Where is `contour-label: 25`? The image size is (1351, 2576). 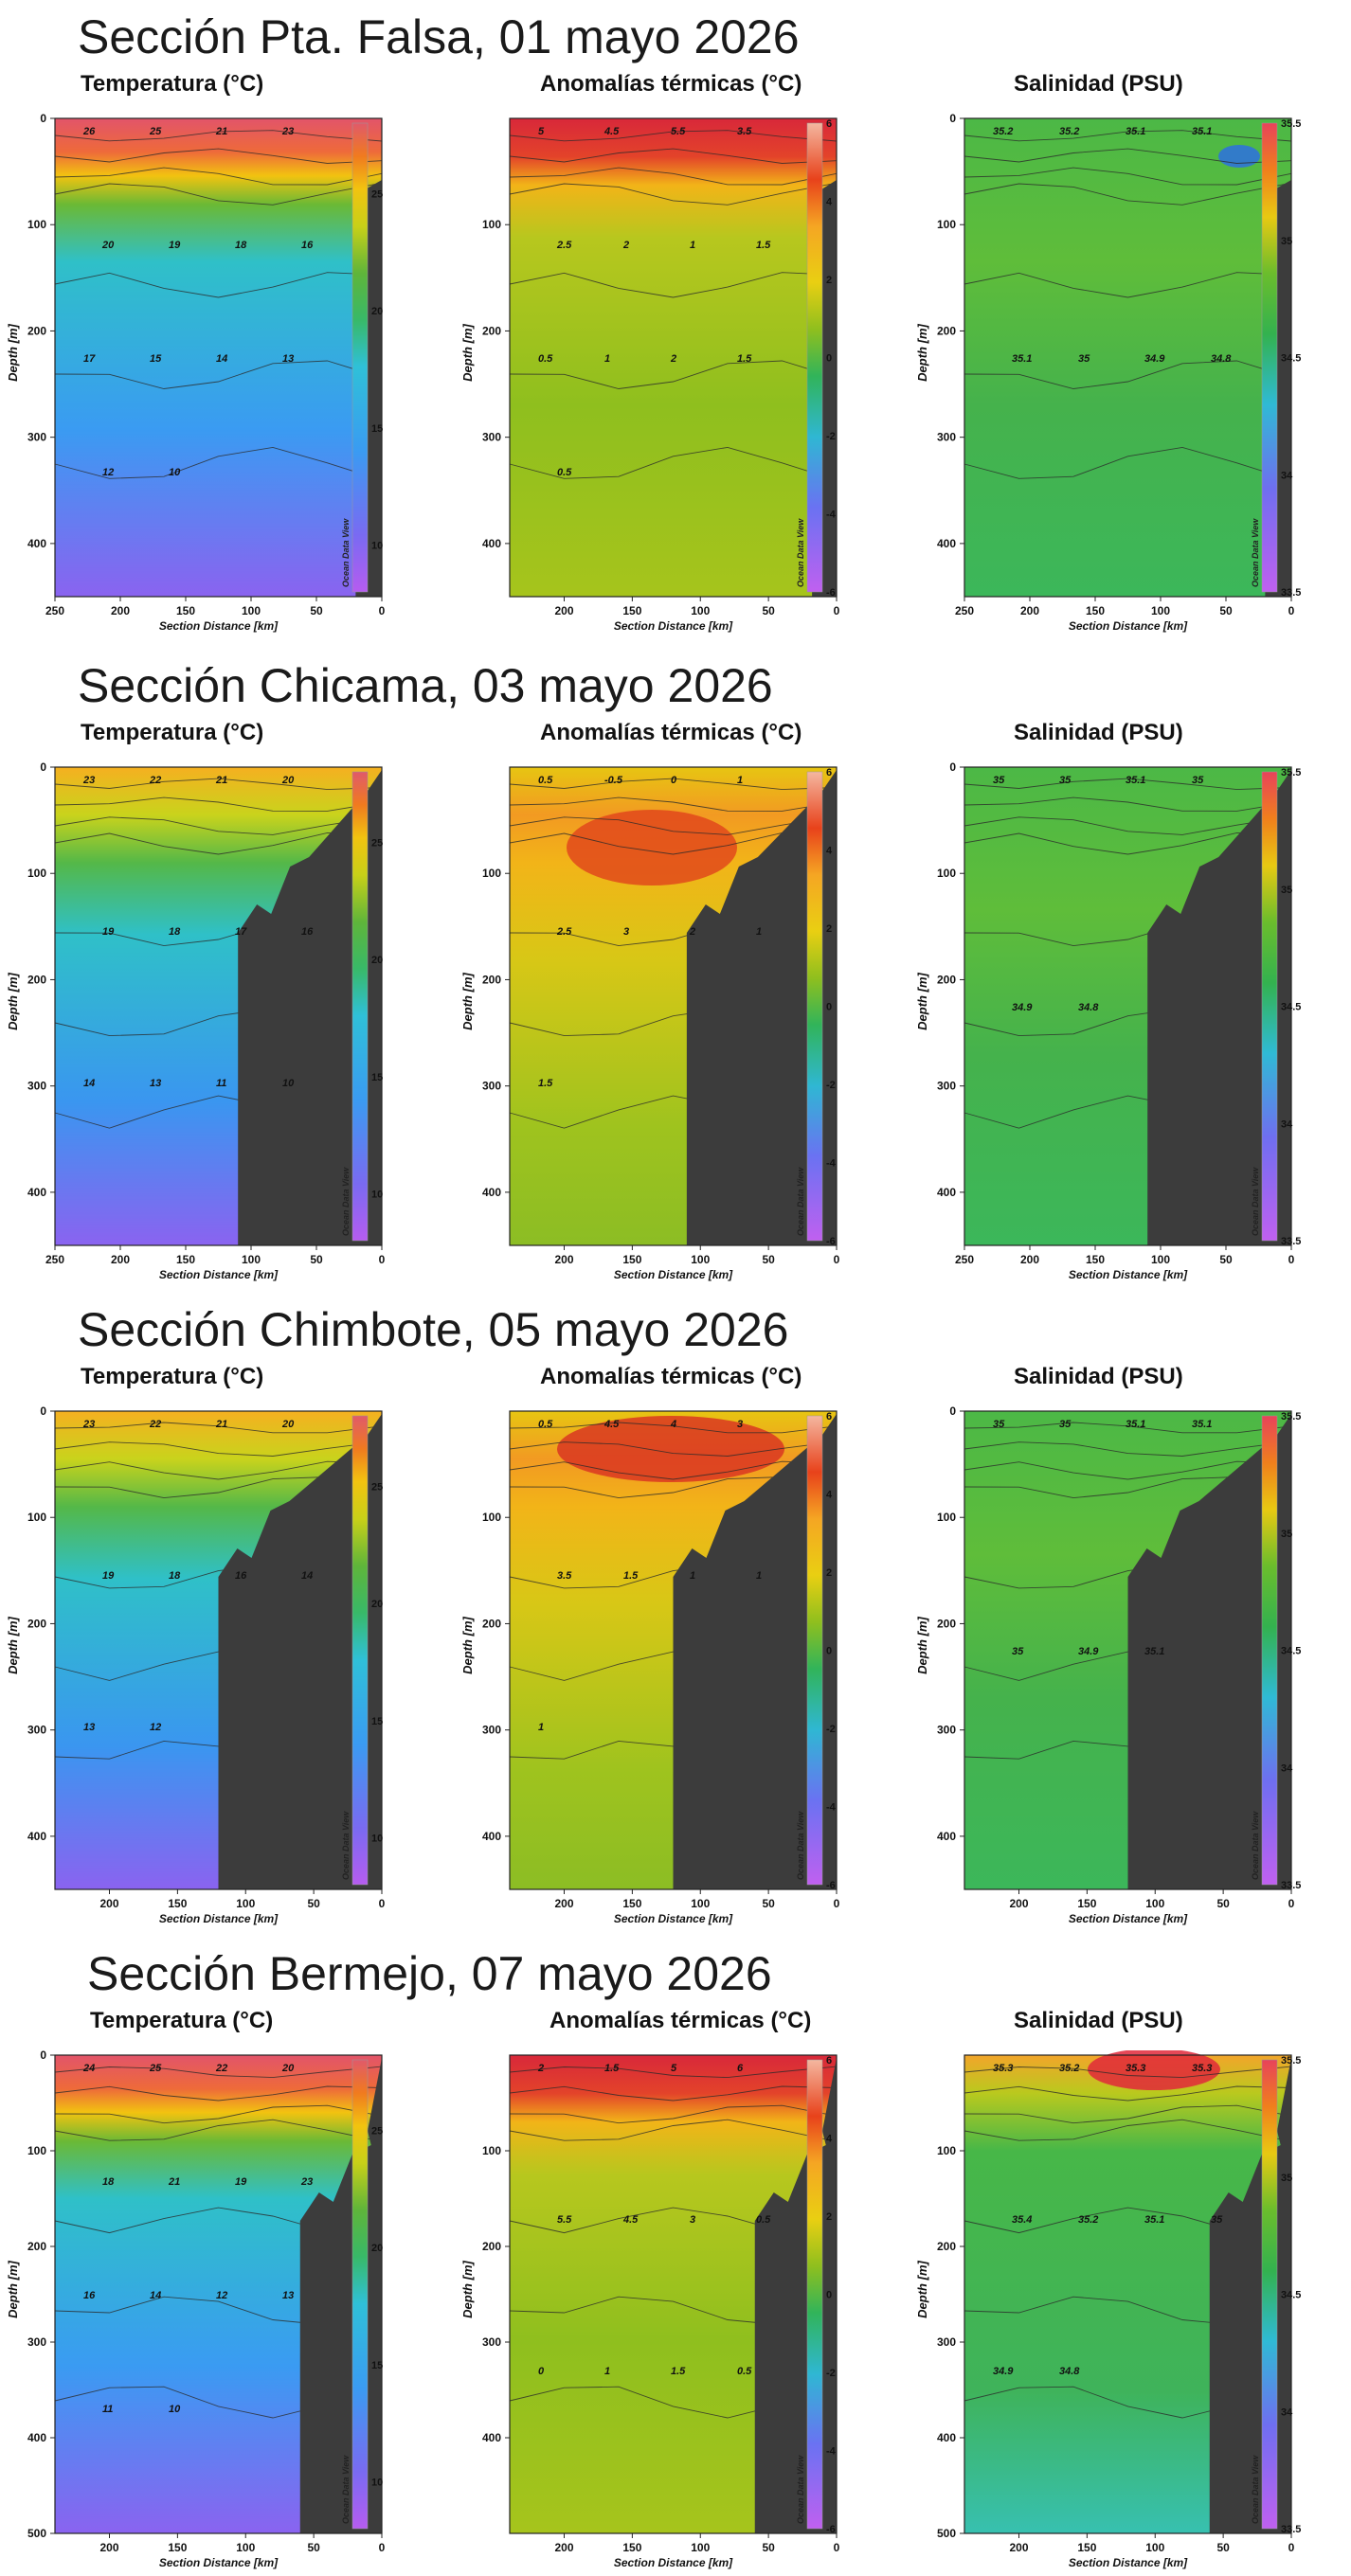
contour-label: 25 is located at coordinates (155, 2068).